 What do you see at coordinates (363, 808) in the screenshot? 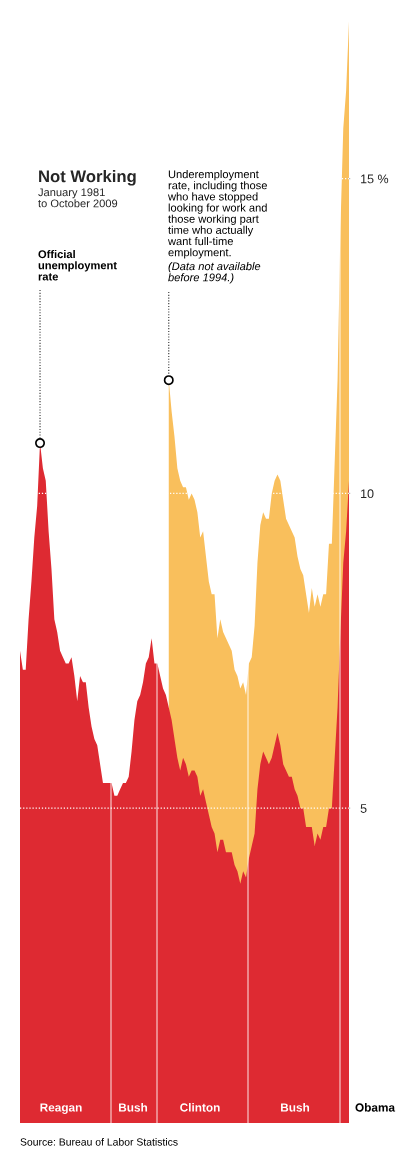
I see `y-tick-label: 5` at bounding box center [363, 808].